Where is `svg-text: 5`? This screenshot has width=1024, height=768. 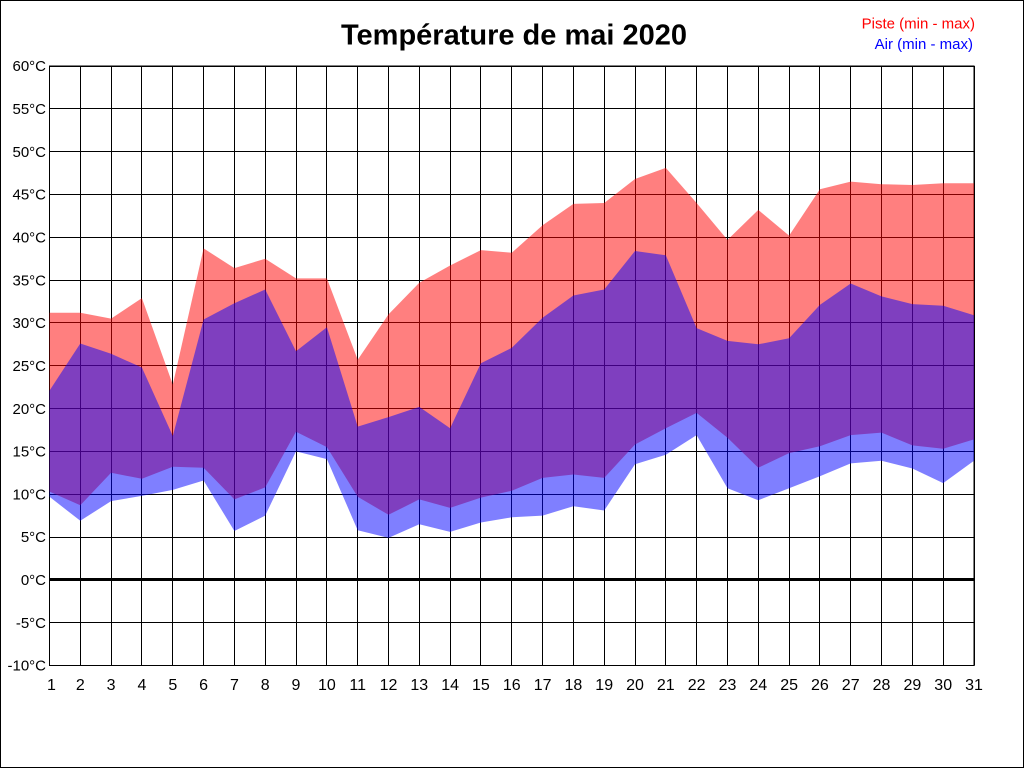
svg-text: 5 is located at coordinates (172, 685).